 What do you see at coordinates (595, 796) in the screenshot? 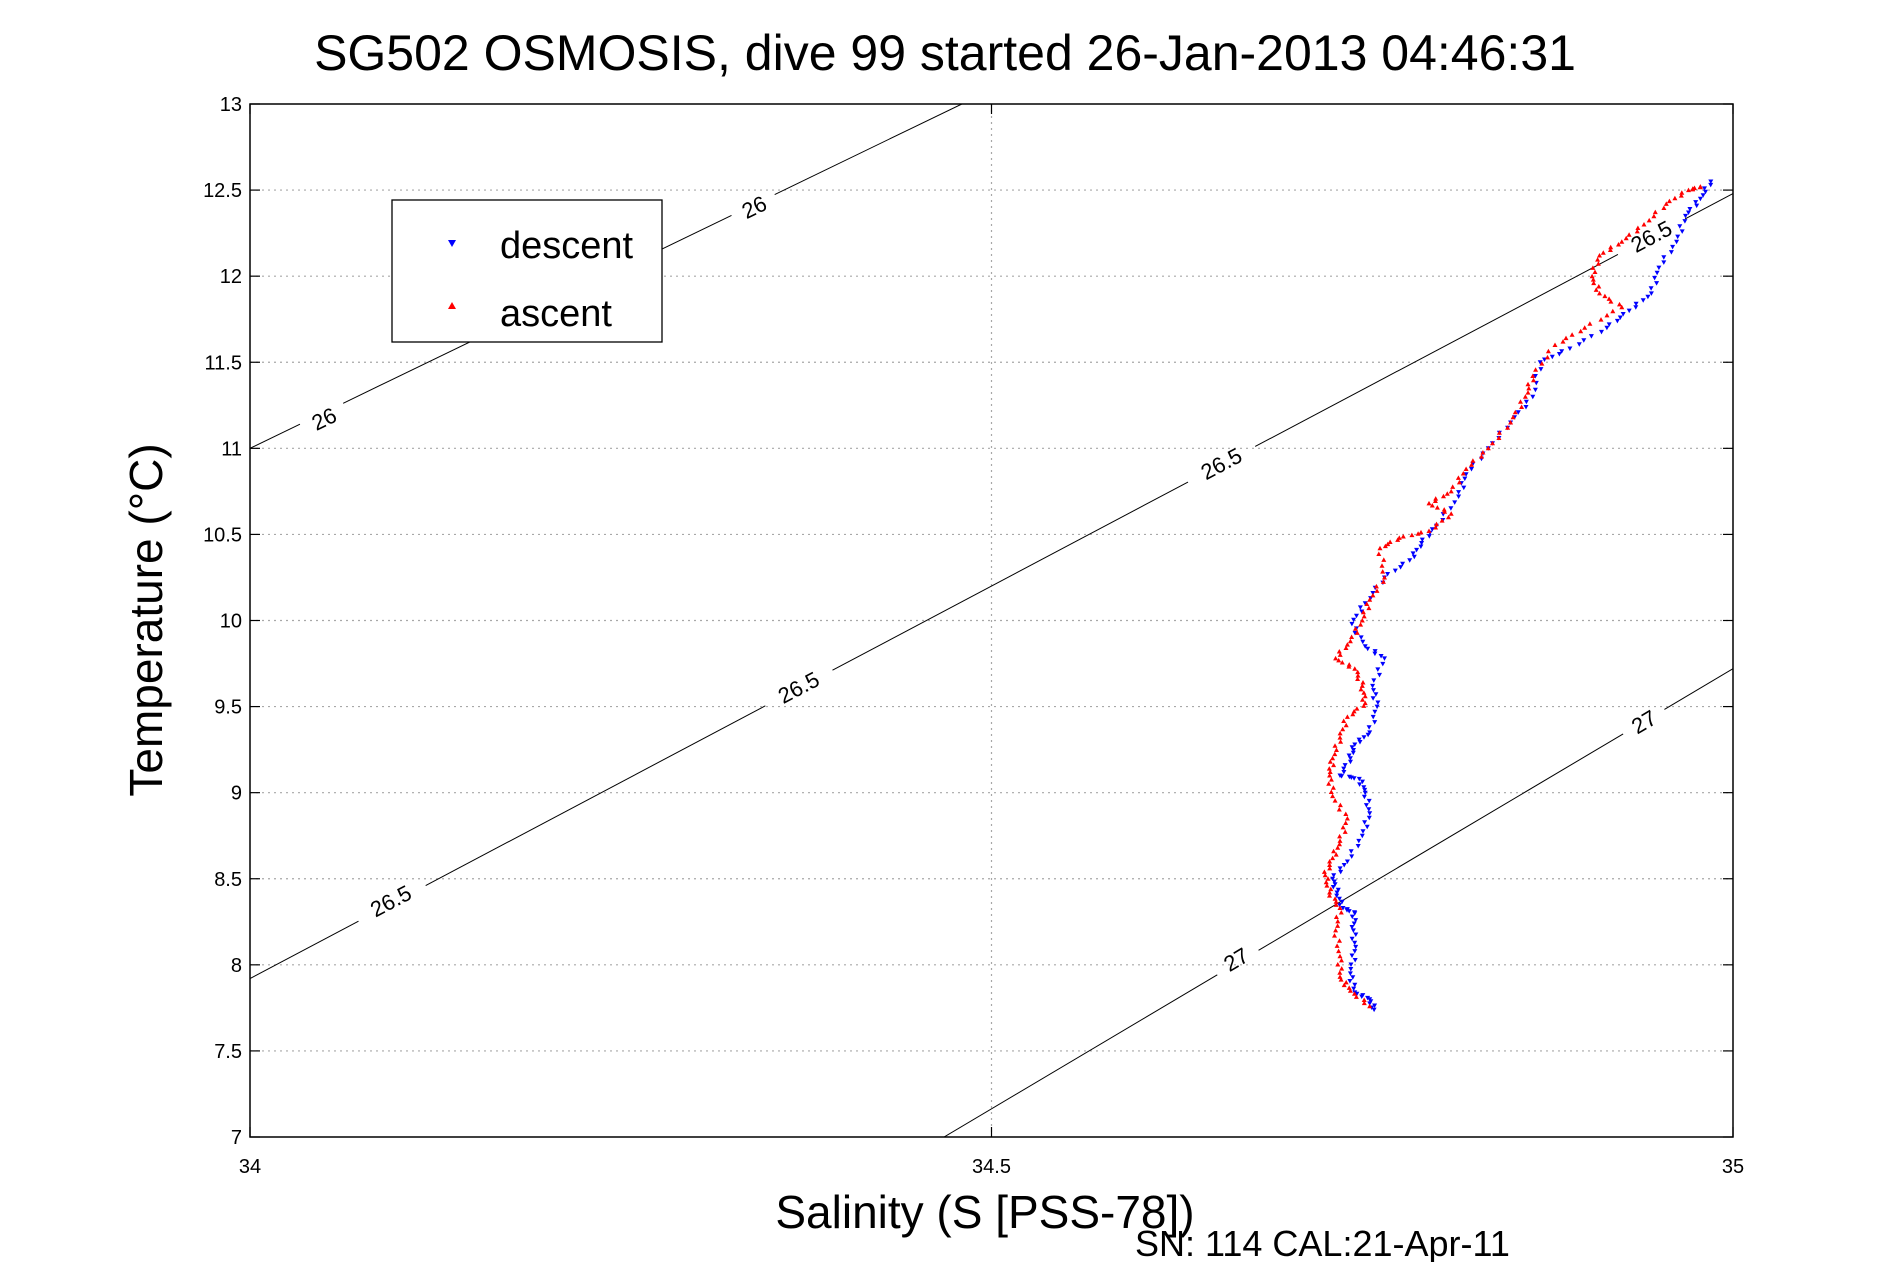
I see `contour-line-26.5` at bounding box center [595, 796].